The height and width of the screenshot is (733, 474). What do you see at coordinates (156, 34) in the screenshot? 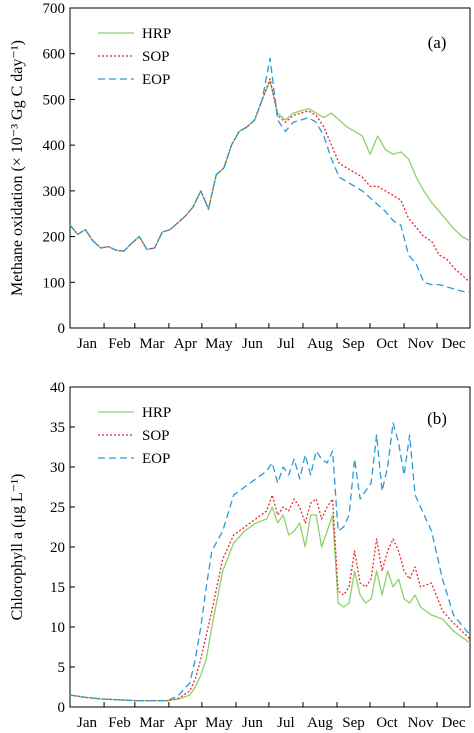
I see `legend-label-hrp-a: HRP` at bounding box center [156, 34].